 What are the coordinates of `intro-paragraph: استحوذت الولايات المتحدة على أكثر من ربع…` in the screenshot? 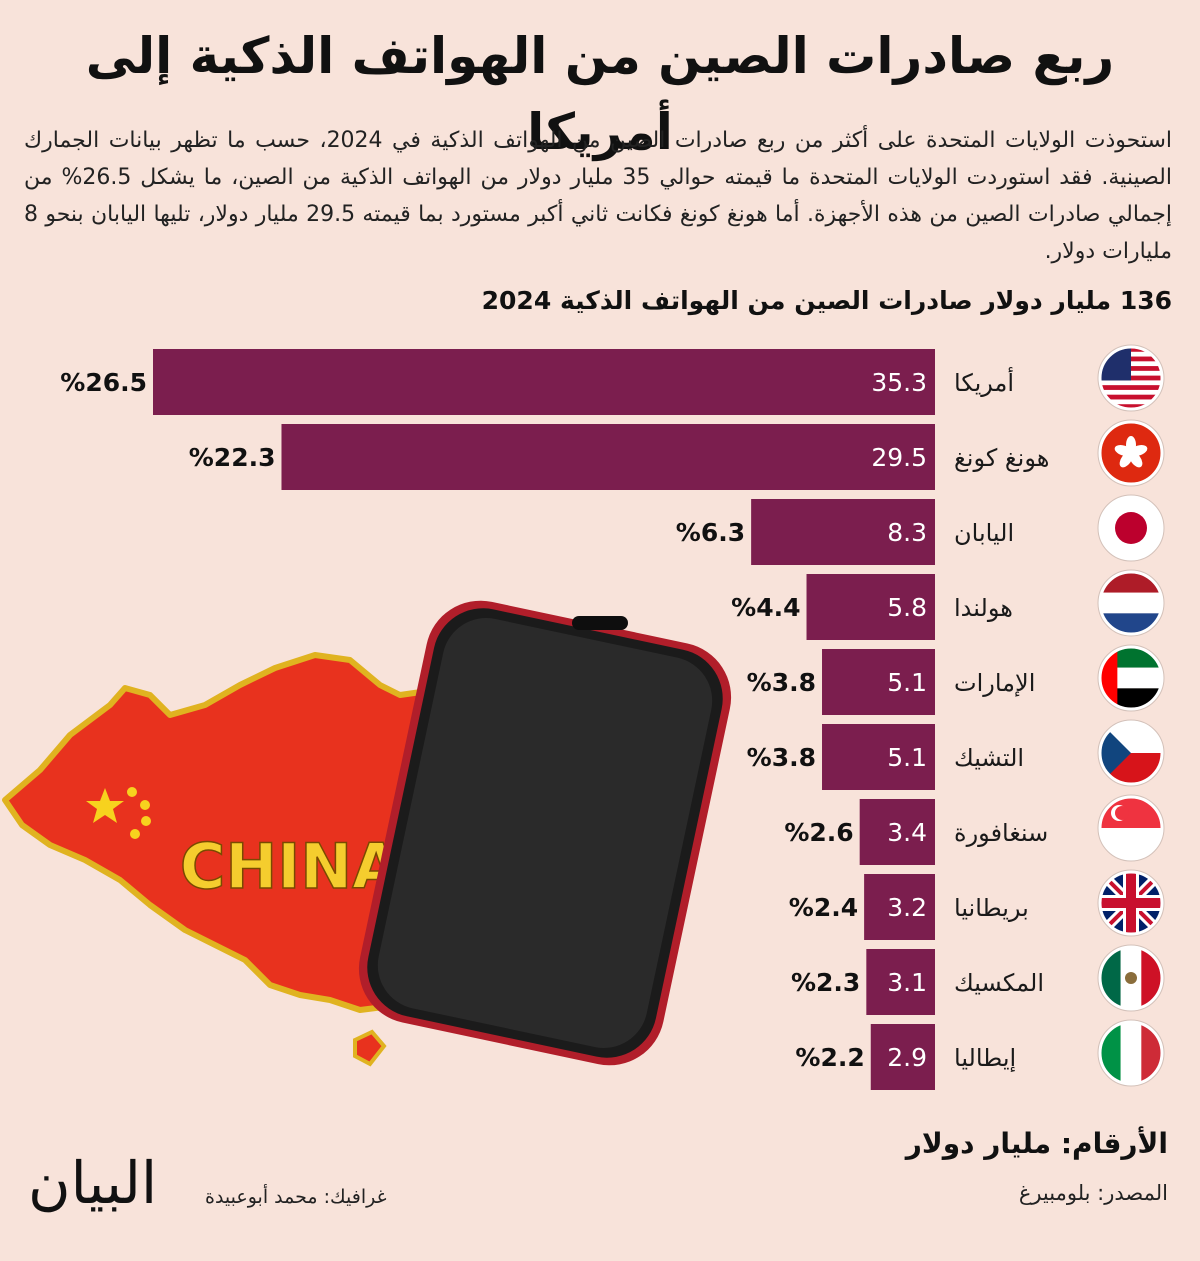 It's located at (598, 196).